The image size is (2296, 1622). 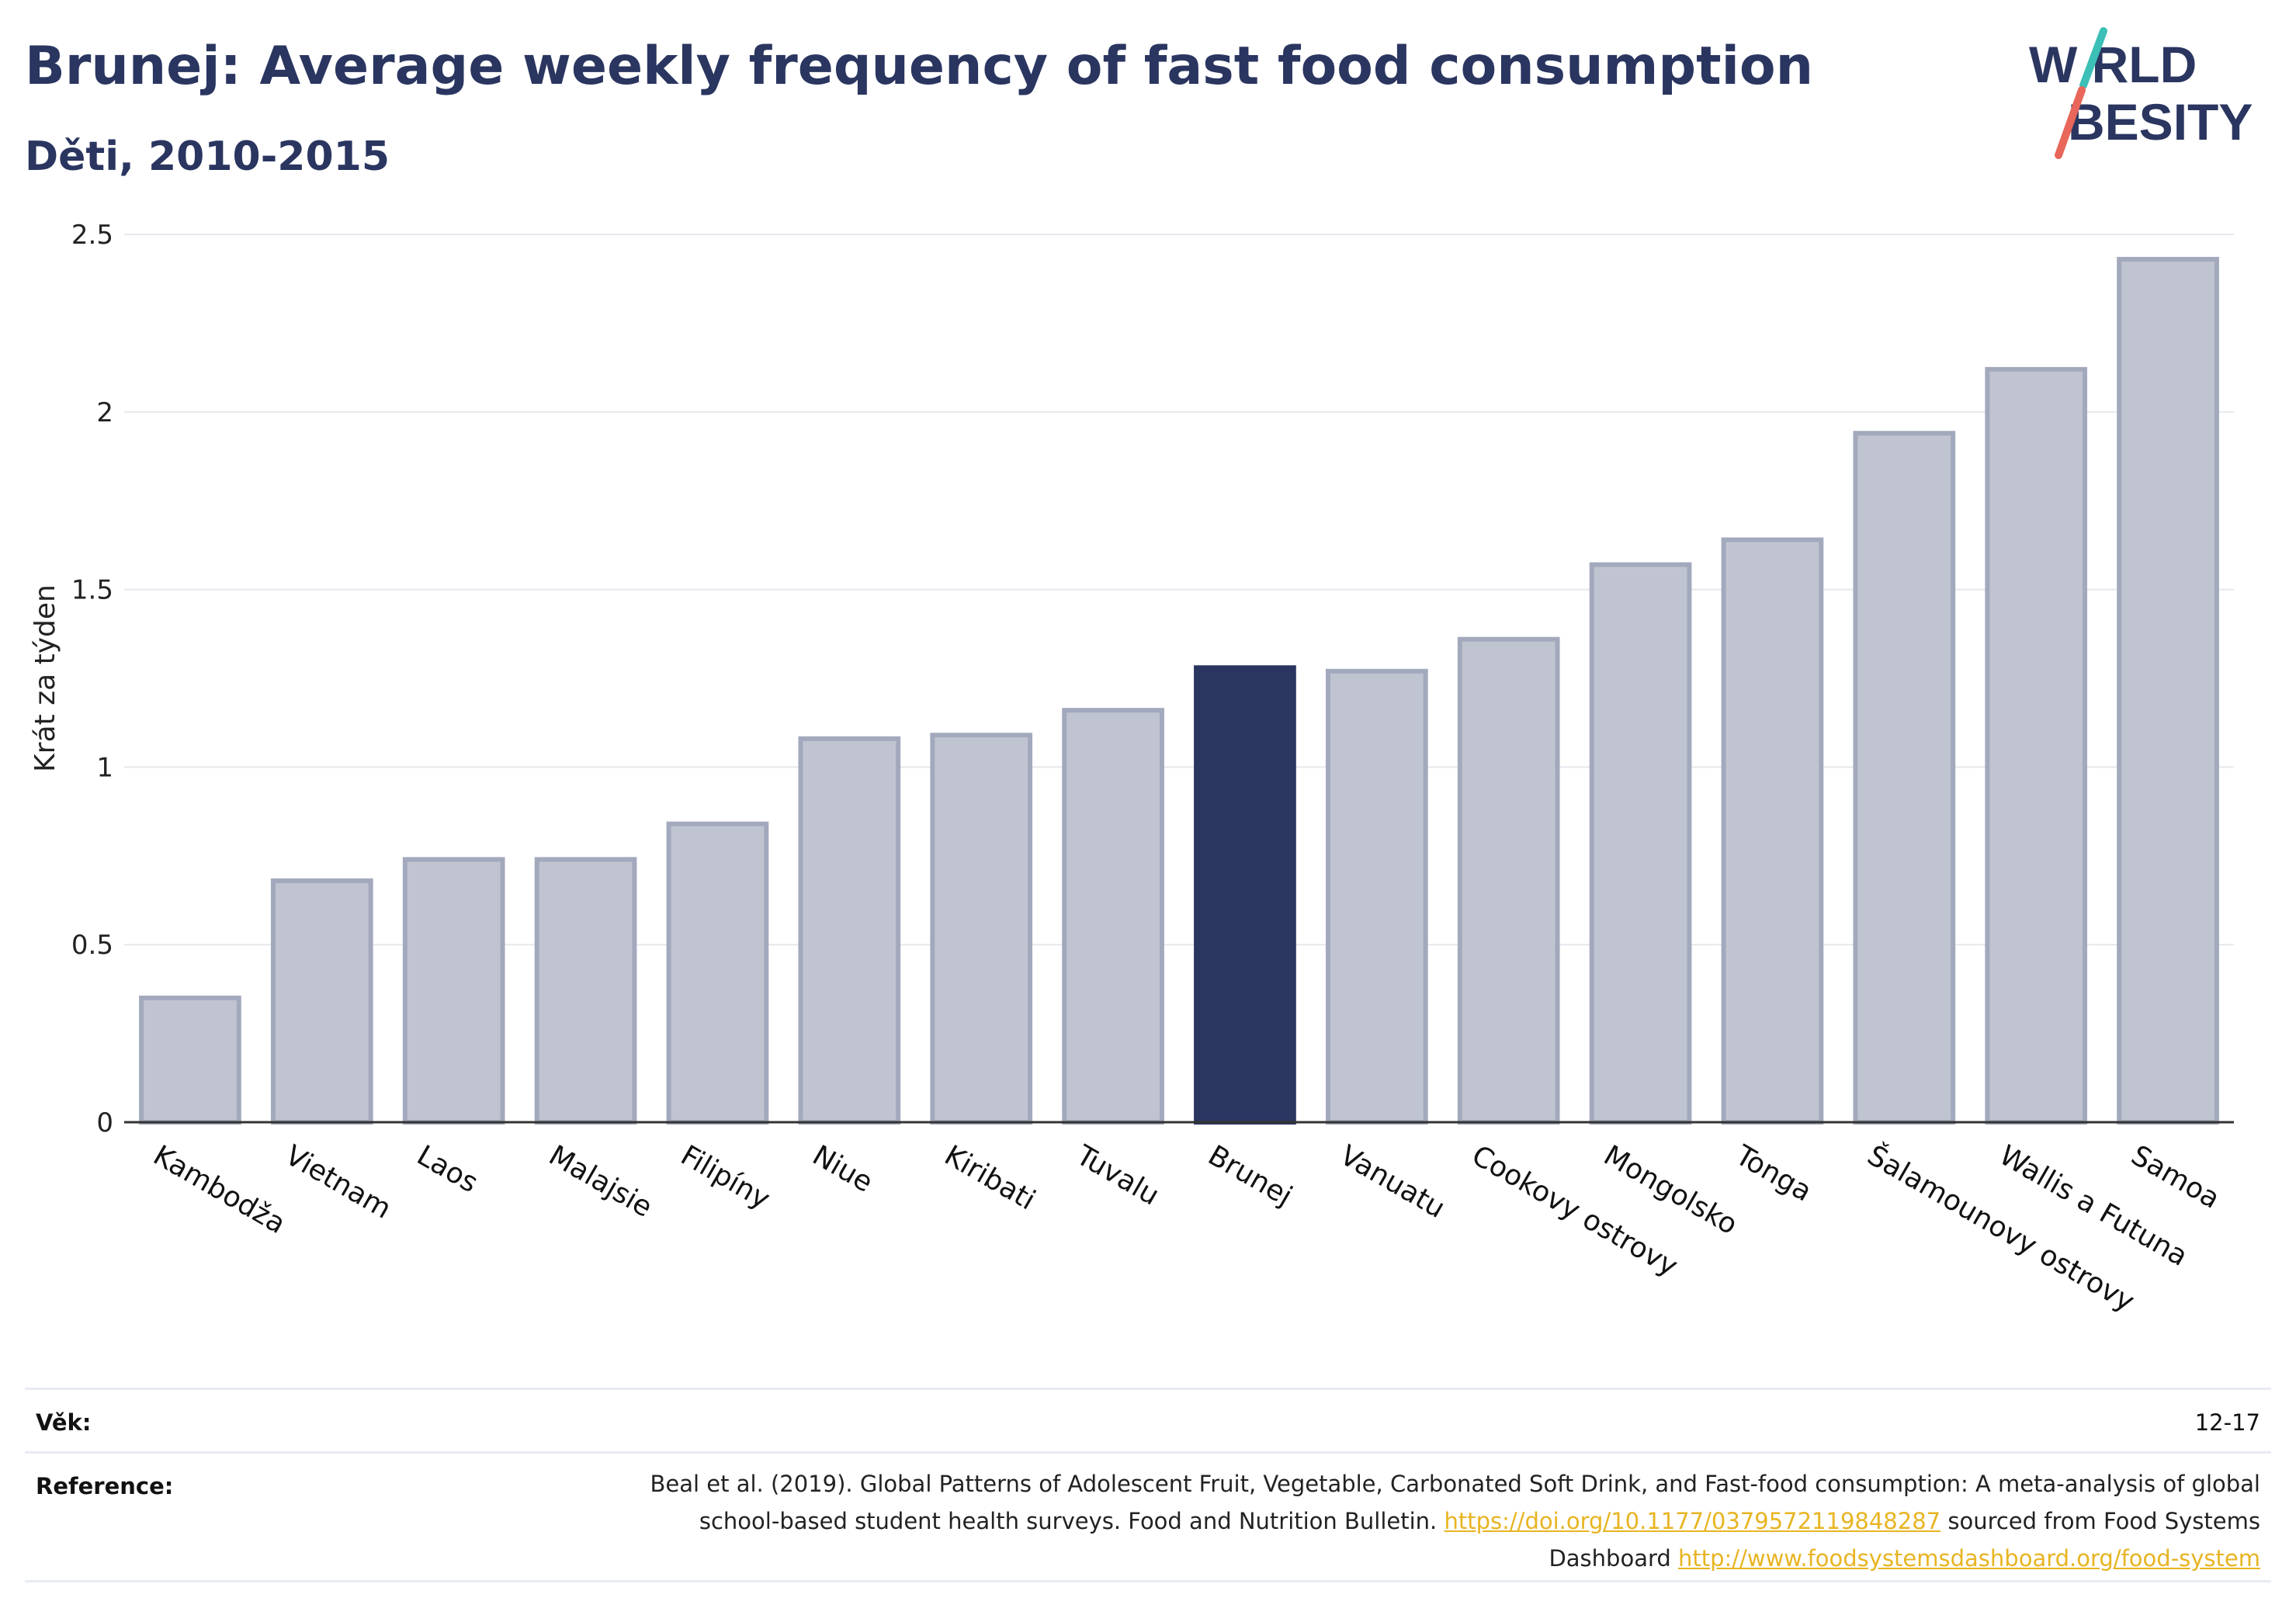 What do you see at coordinates (1249, 1175) in the screenshot?
I see `x-tick-label: Brunej` at bounding box center [1249, 1175].